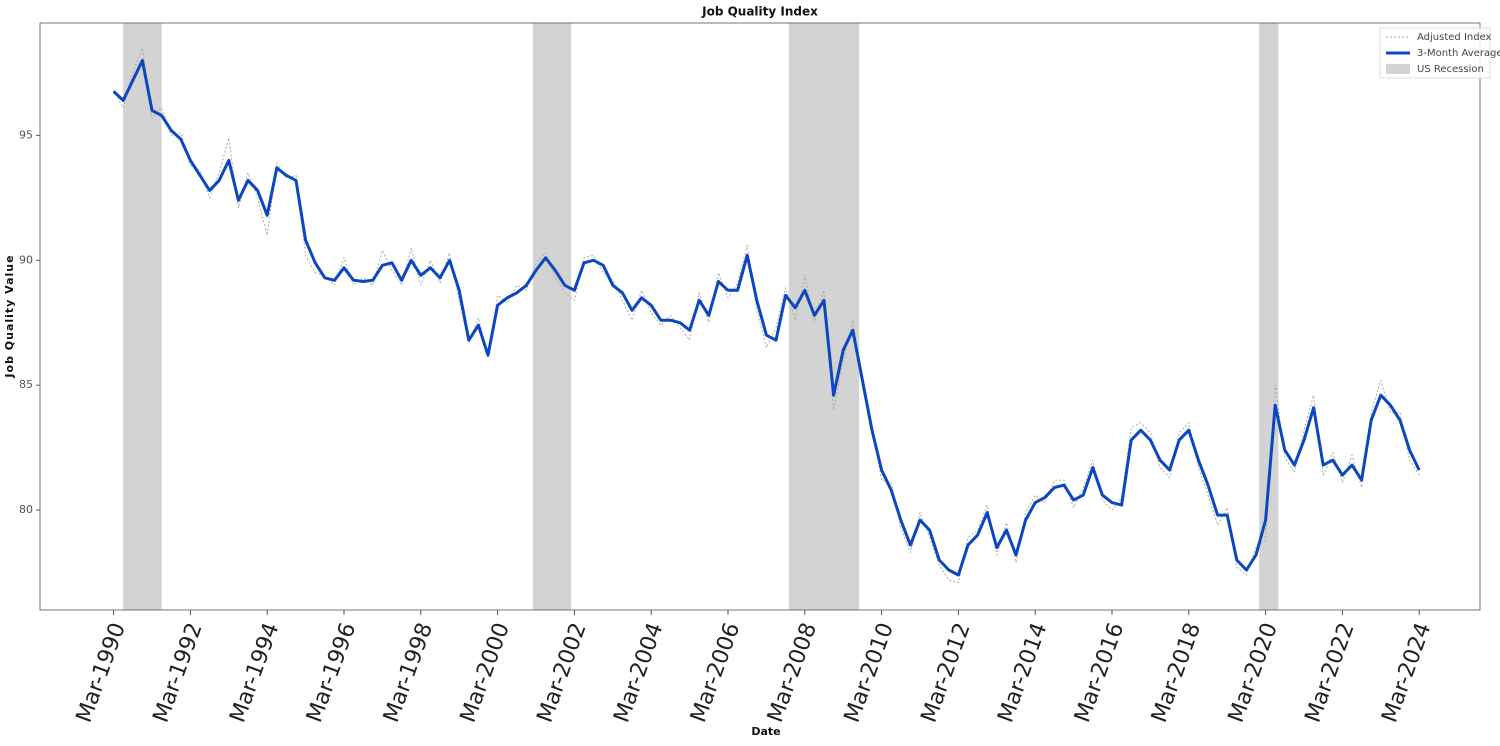 The width and height of the screenshot is (1500, 746). What do you see at coordinates (408, 673) in the screenshot?
I see `x-tick-label: Mar-1998` at bounding box center [408, 673].